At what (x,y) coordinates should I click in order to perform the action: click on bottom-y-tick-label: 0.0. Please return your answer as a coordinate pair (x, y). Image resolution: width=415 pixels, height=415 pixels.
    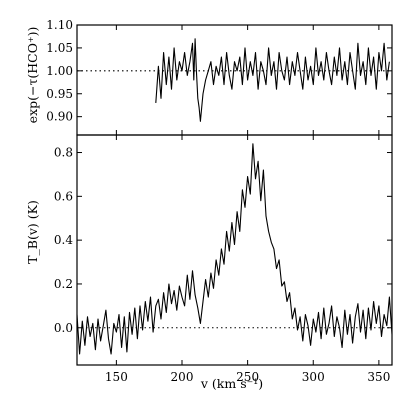
    Looking at the image, I should click on (63, 328).